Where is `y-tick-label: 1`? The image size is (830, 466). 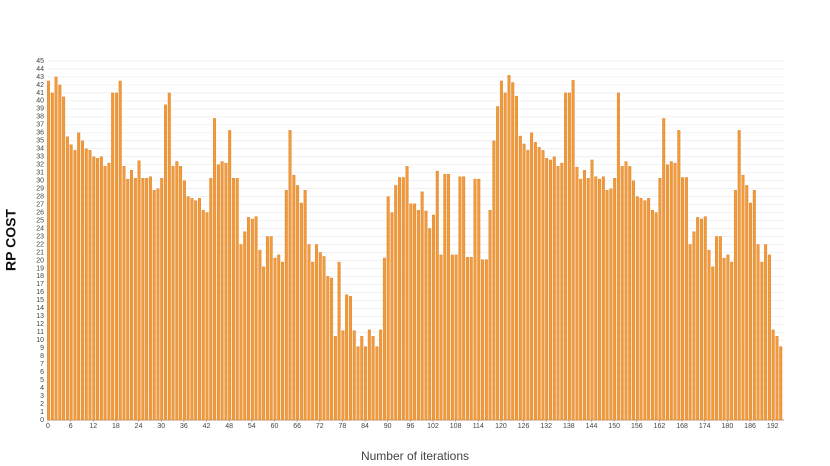
y-tick-label: 1 is located at coordinates (42, 412).